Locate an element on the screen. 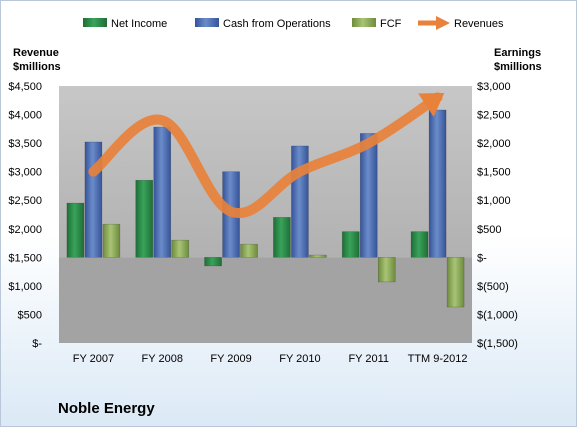  legend-label-revenues: Revenues is located at coordinates (479, 24).